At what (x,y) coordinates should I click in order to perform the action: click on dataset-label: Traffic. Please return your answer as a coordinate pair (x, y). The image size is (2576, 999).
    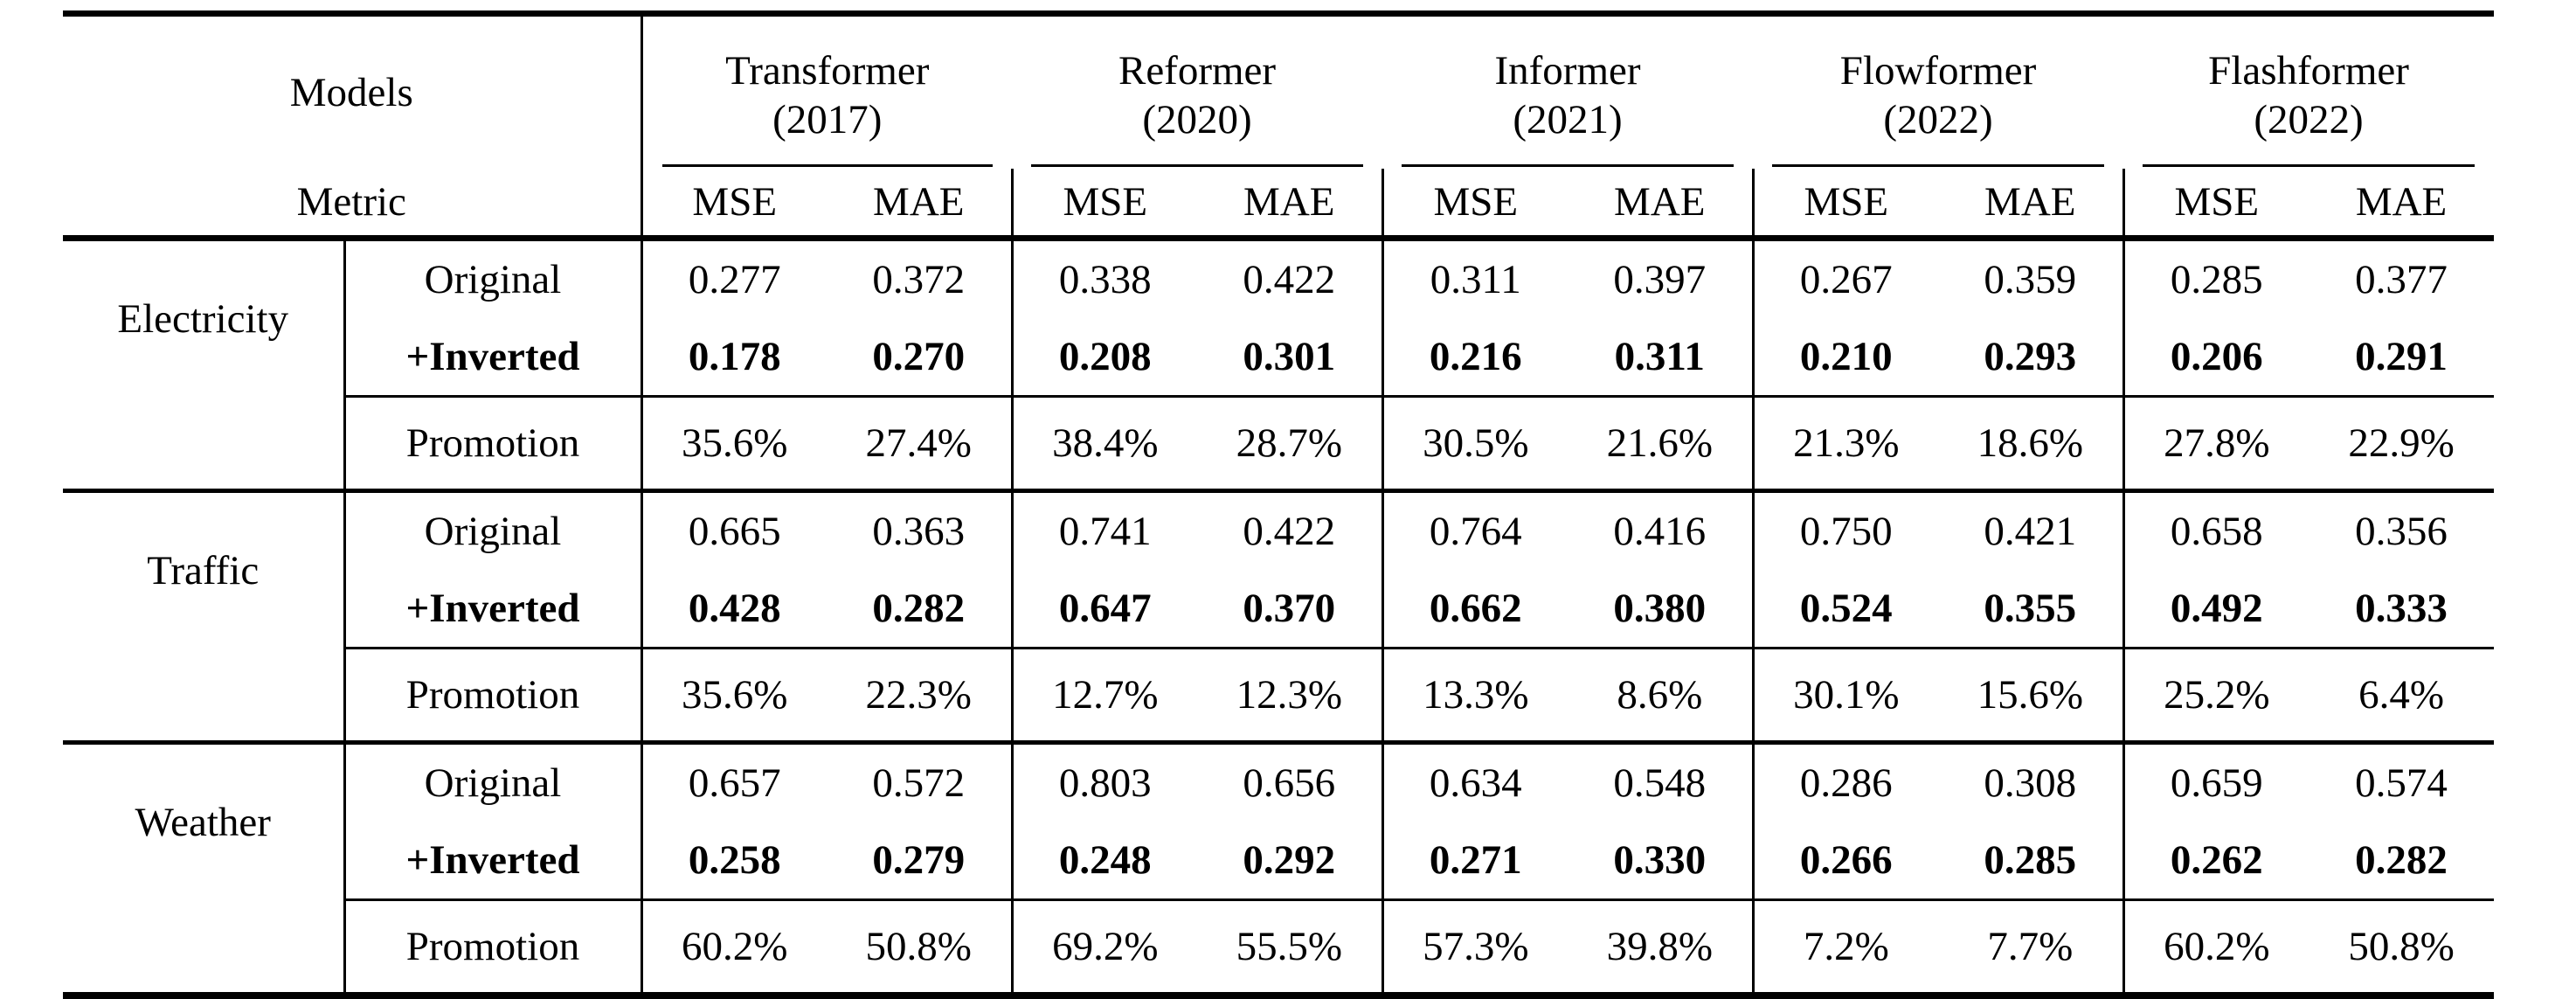
    Looking at the image, I should click on (203, 570).